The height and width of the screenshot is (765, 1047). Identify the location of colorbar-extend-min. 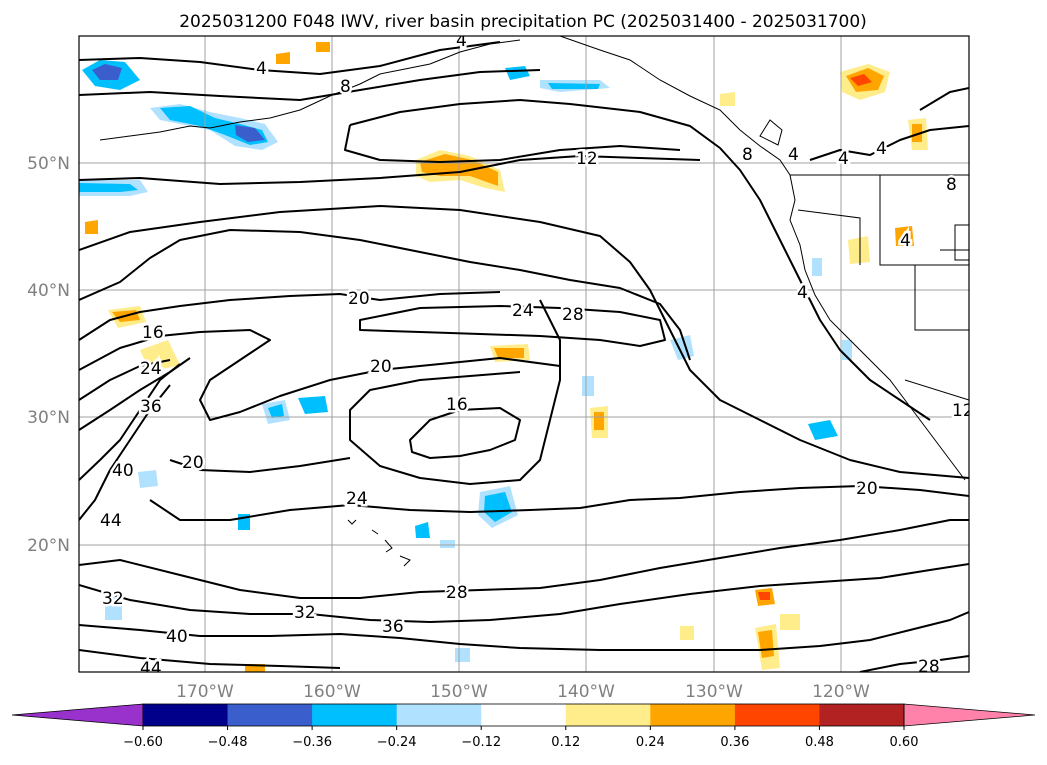
(77, 715).